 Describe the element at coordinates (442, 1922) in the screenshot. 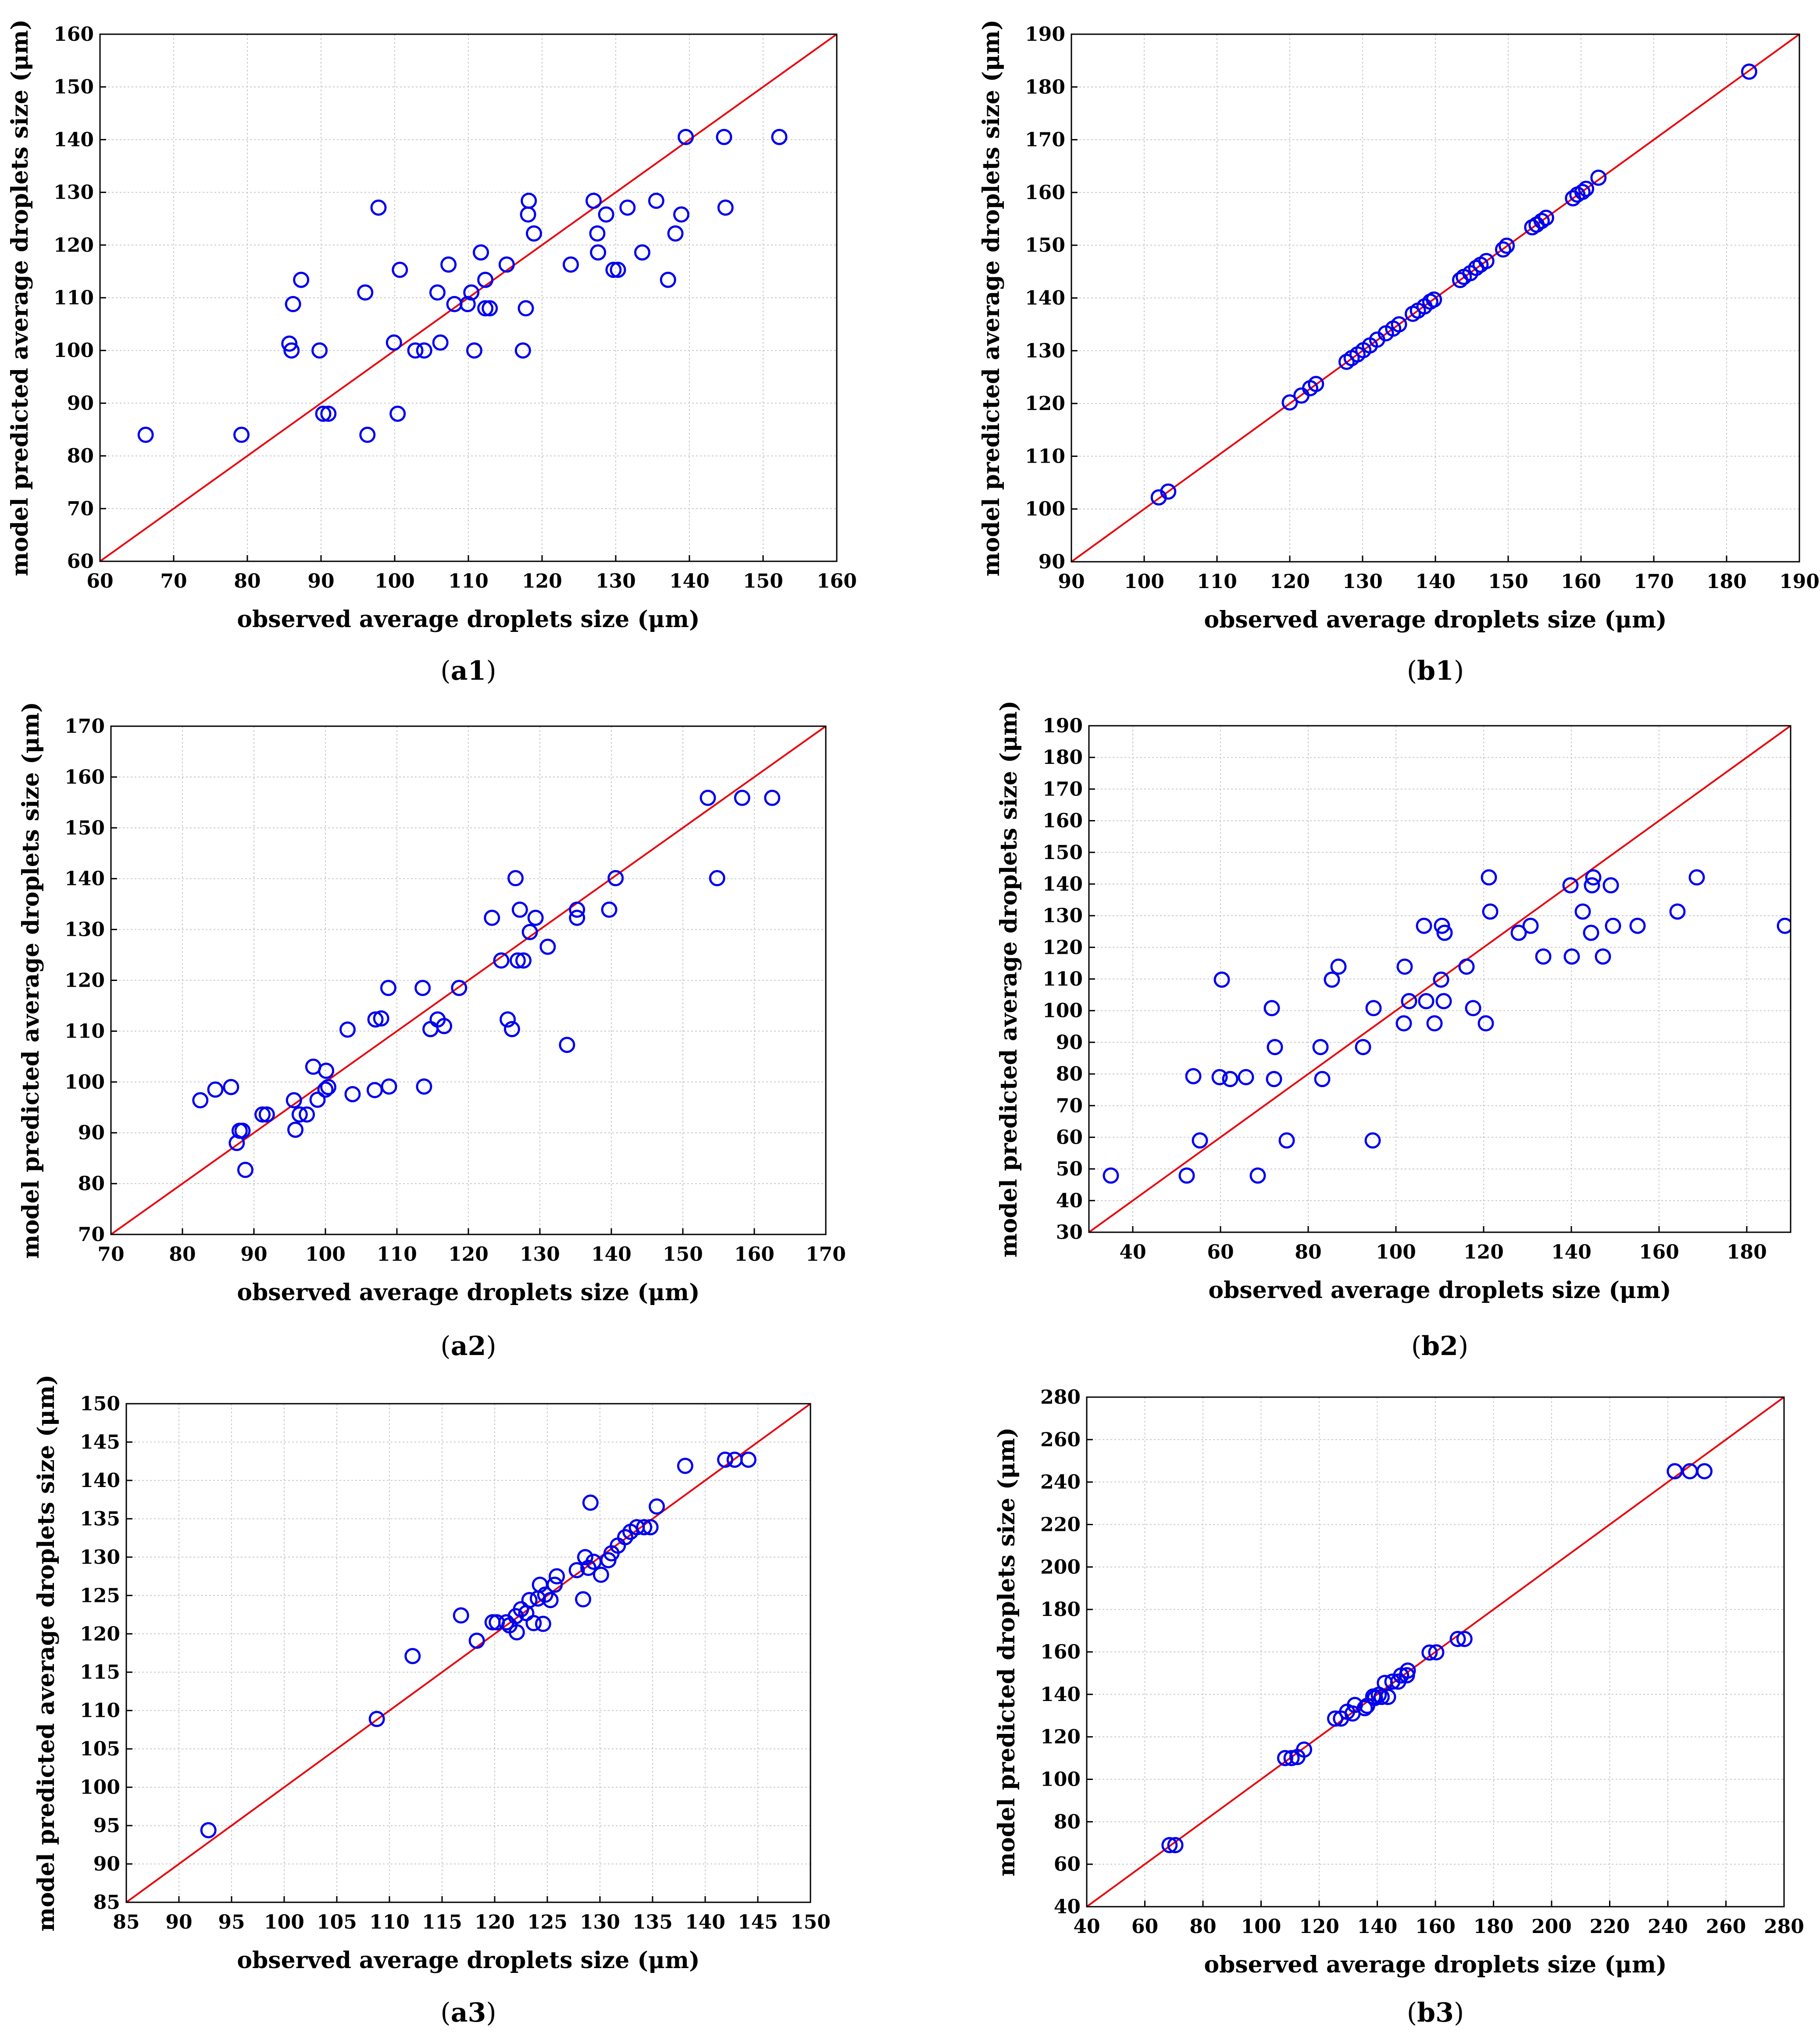

I see `x-tick-label: 115` at that location.